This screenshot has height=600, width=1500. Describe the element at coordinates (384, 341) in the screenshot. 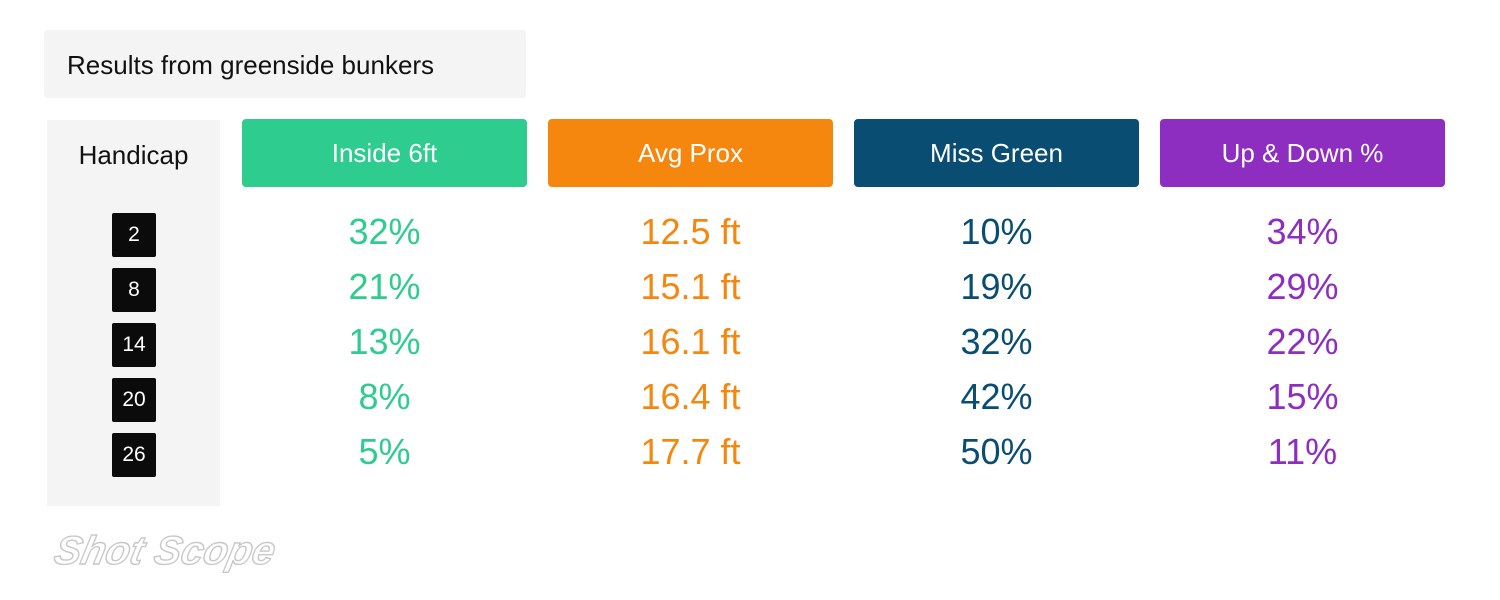

I see `cell-inside-6ft: 13%` at that location.